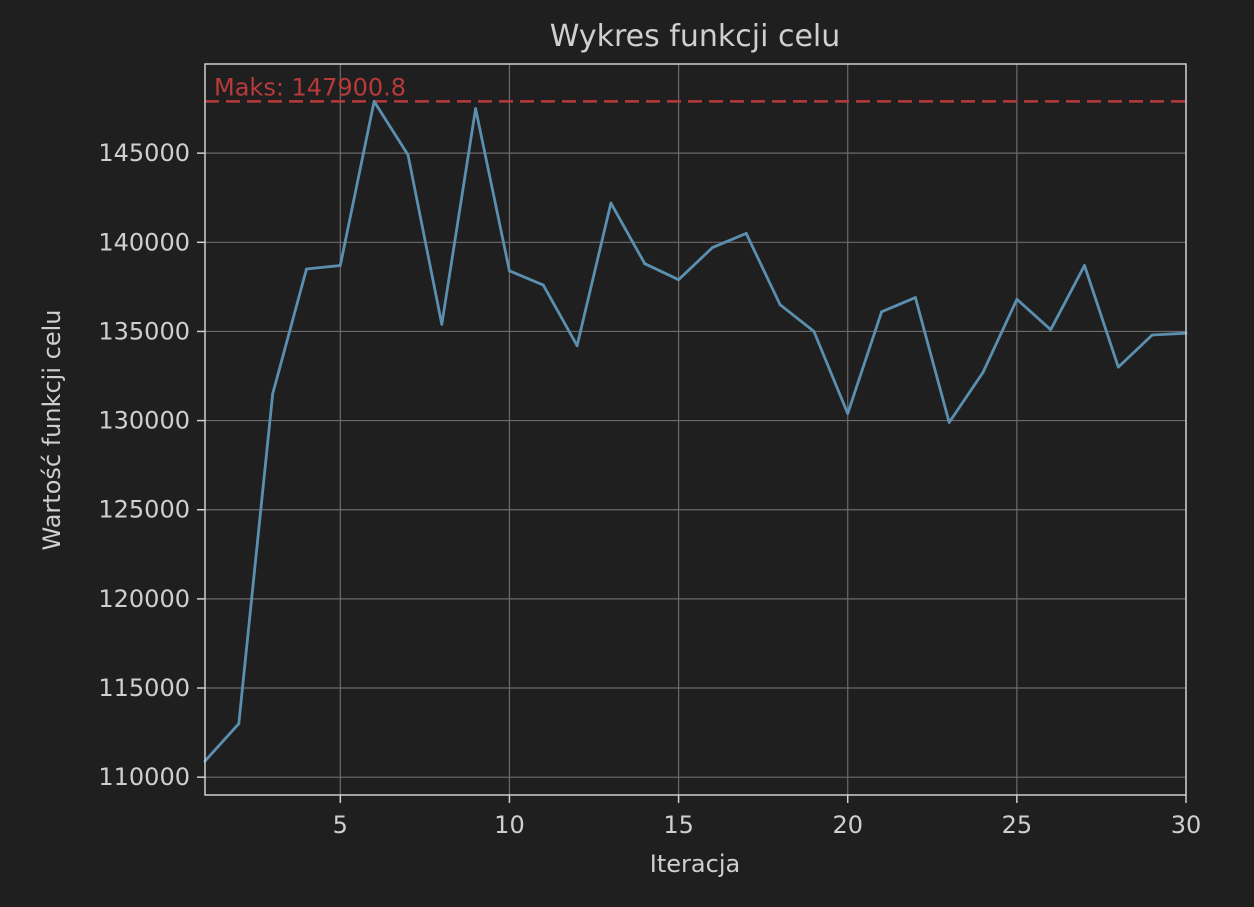 The width and height of the screenshot is (1254, 907). Describe the element at coordinates (144, 777) in the screenshot. I see `y-tick-label: 110000` at that location.